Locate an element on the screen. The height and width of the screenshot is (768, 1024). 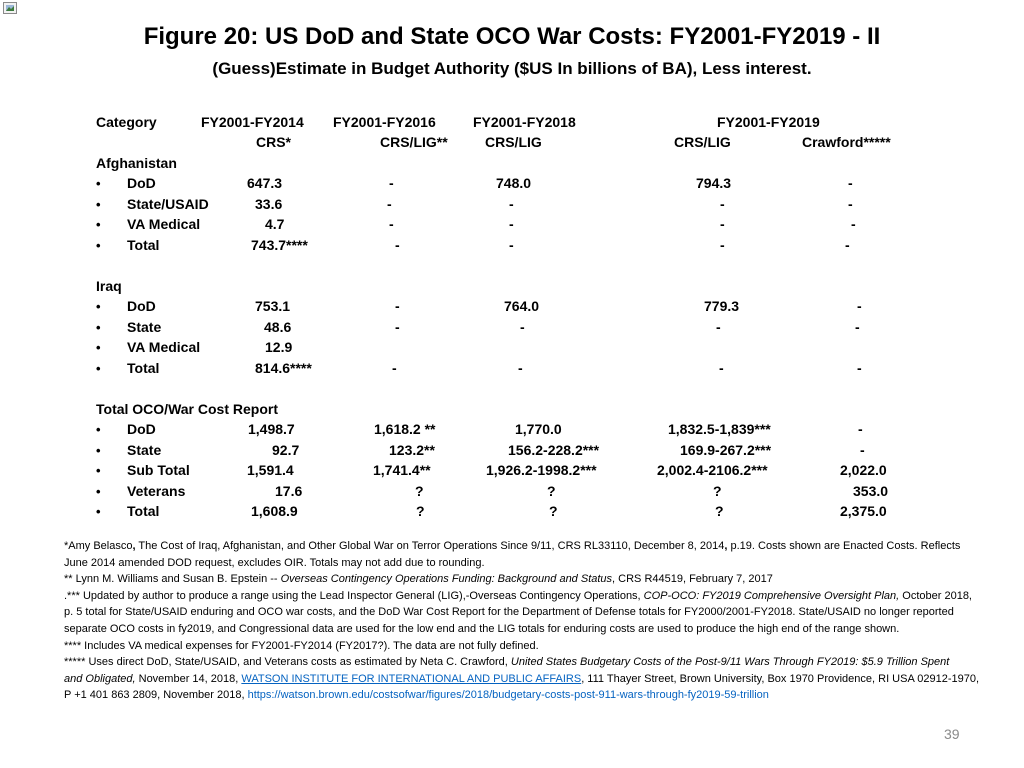
cell-fy2014: 1,591.4 is located at coordinates (270, 470).